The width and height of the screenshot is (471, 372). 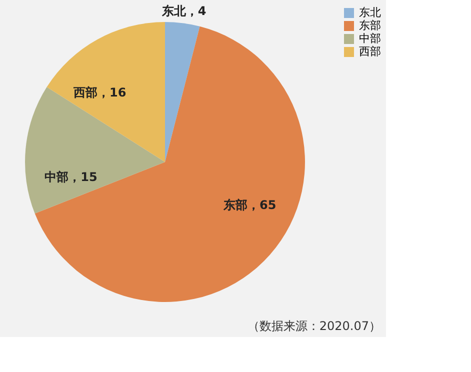 I want to click on legend-label: 东北, so click(x=370, y=12).